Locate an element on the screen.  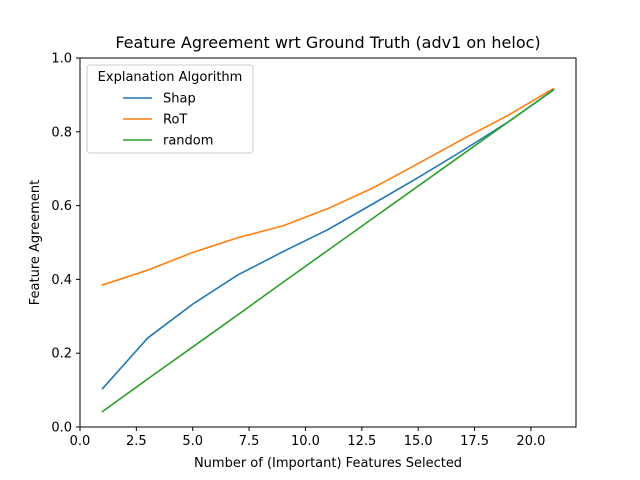
y-axis-label: Feature Agreement is located at coordinates (35, 242).